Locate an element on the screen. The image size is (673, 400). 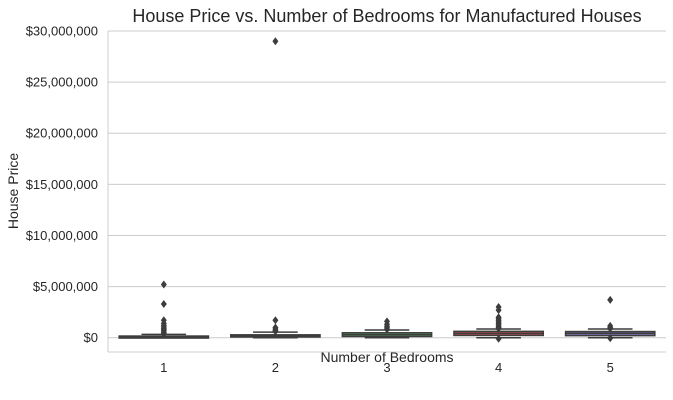
x-tick-label: 1 is located at coordinates (163, 367).